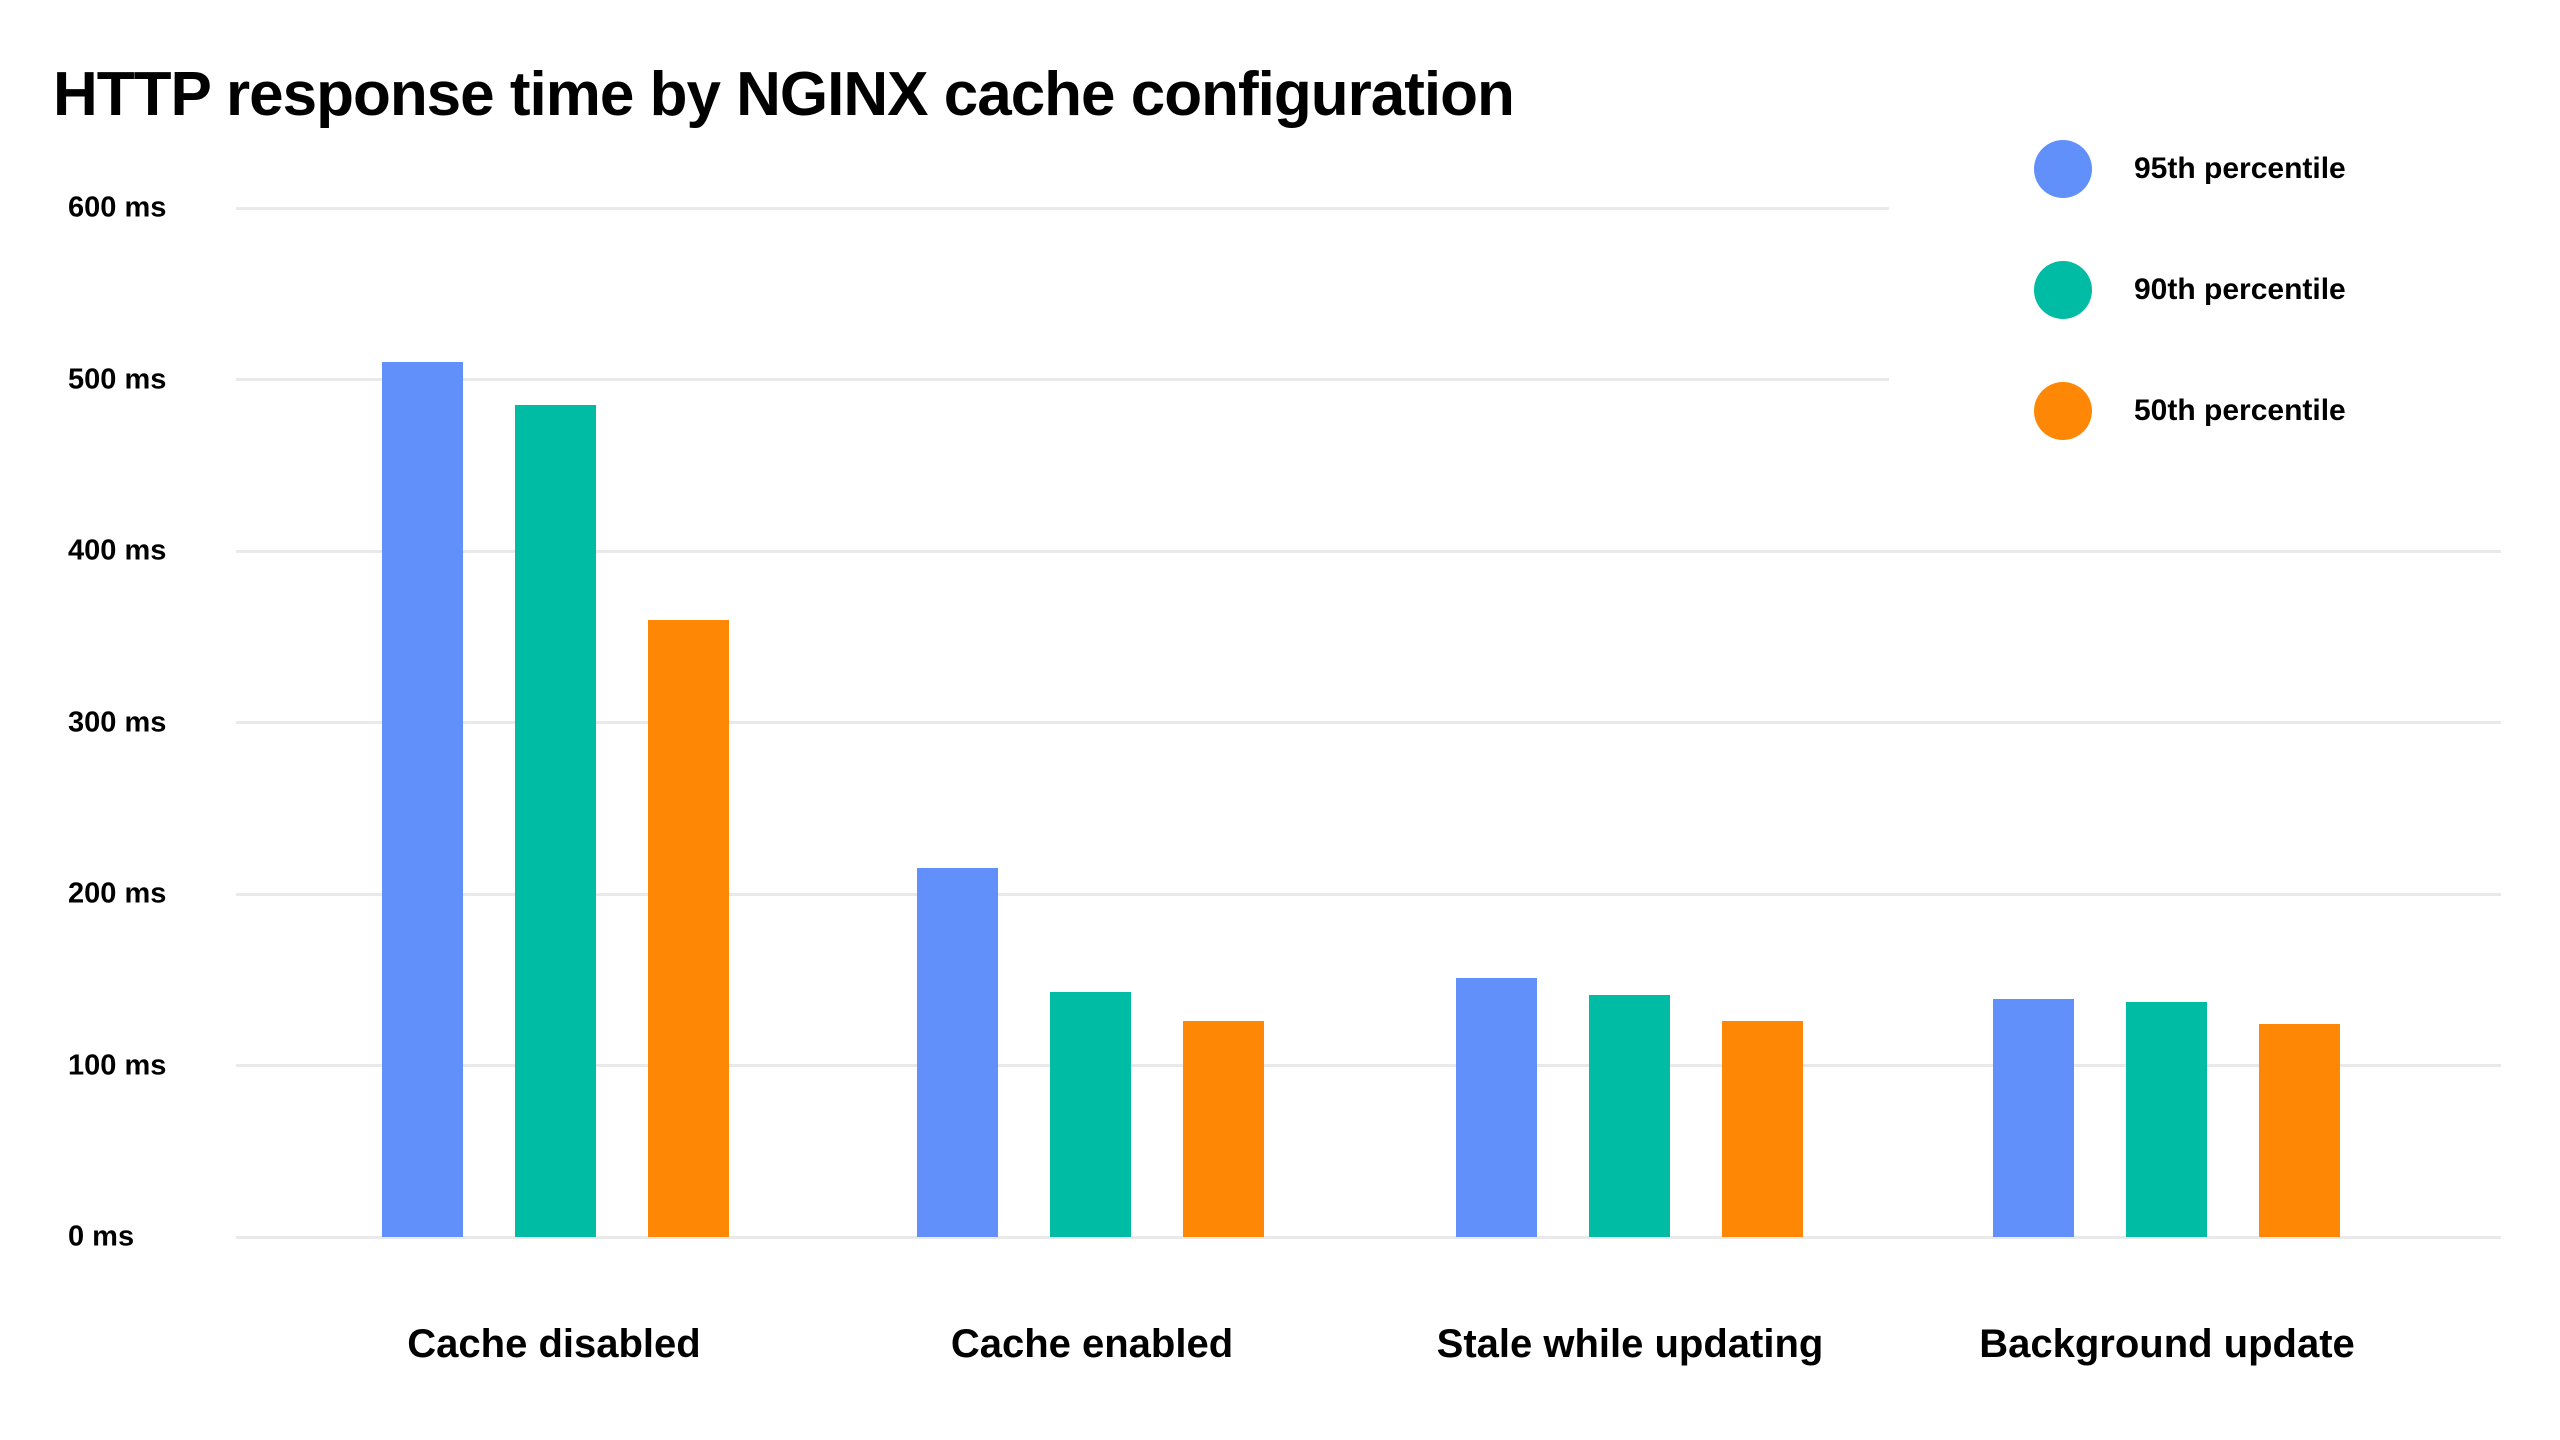 The image size is (2560, 1440). What do you see at coordinates (1368, 1065) in the screenshot?
I see `gridline-100-ms` at bounding box center [1368, 1065].